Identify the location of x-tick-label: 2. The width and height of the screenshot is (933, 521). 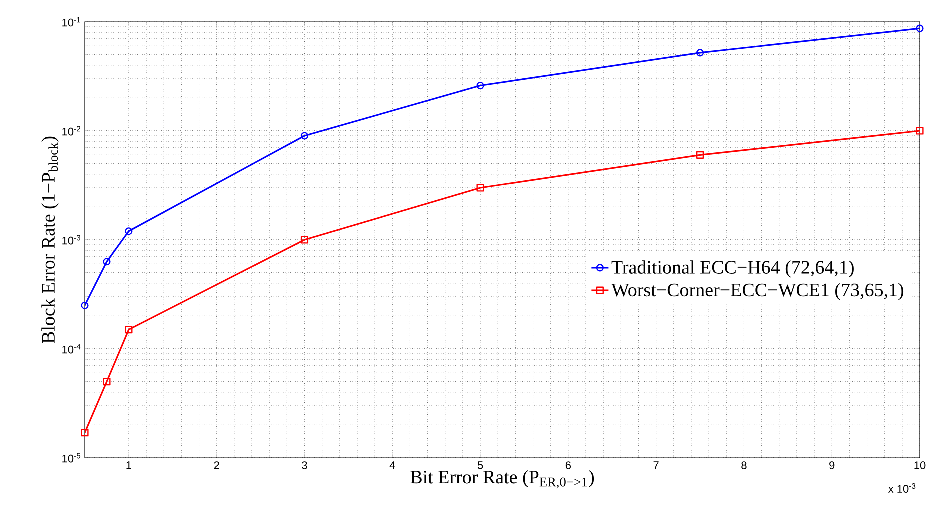
(217, 466).